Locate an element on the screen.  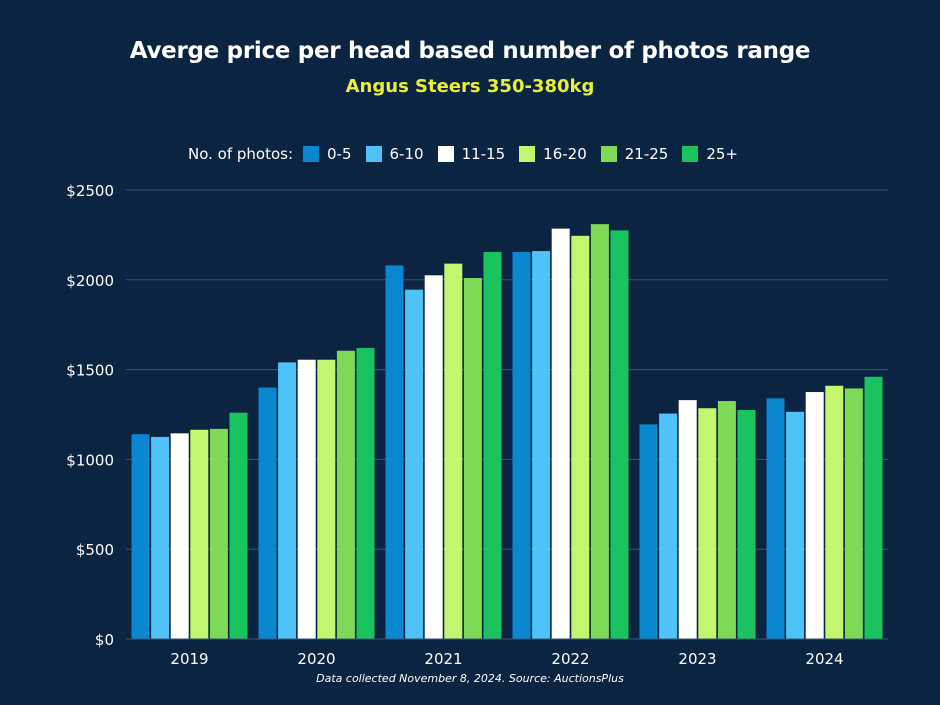
legend-label: 0-5 is located at coordinates (339, 154).